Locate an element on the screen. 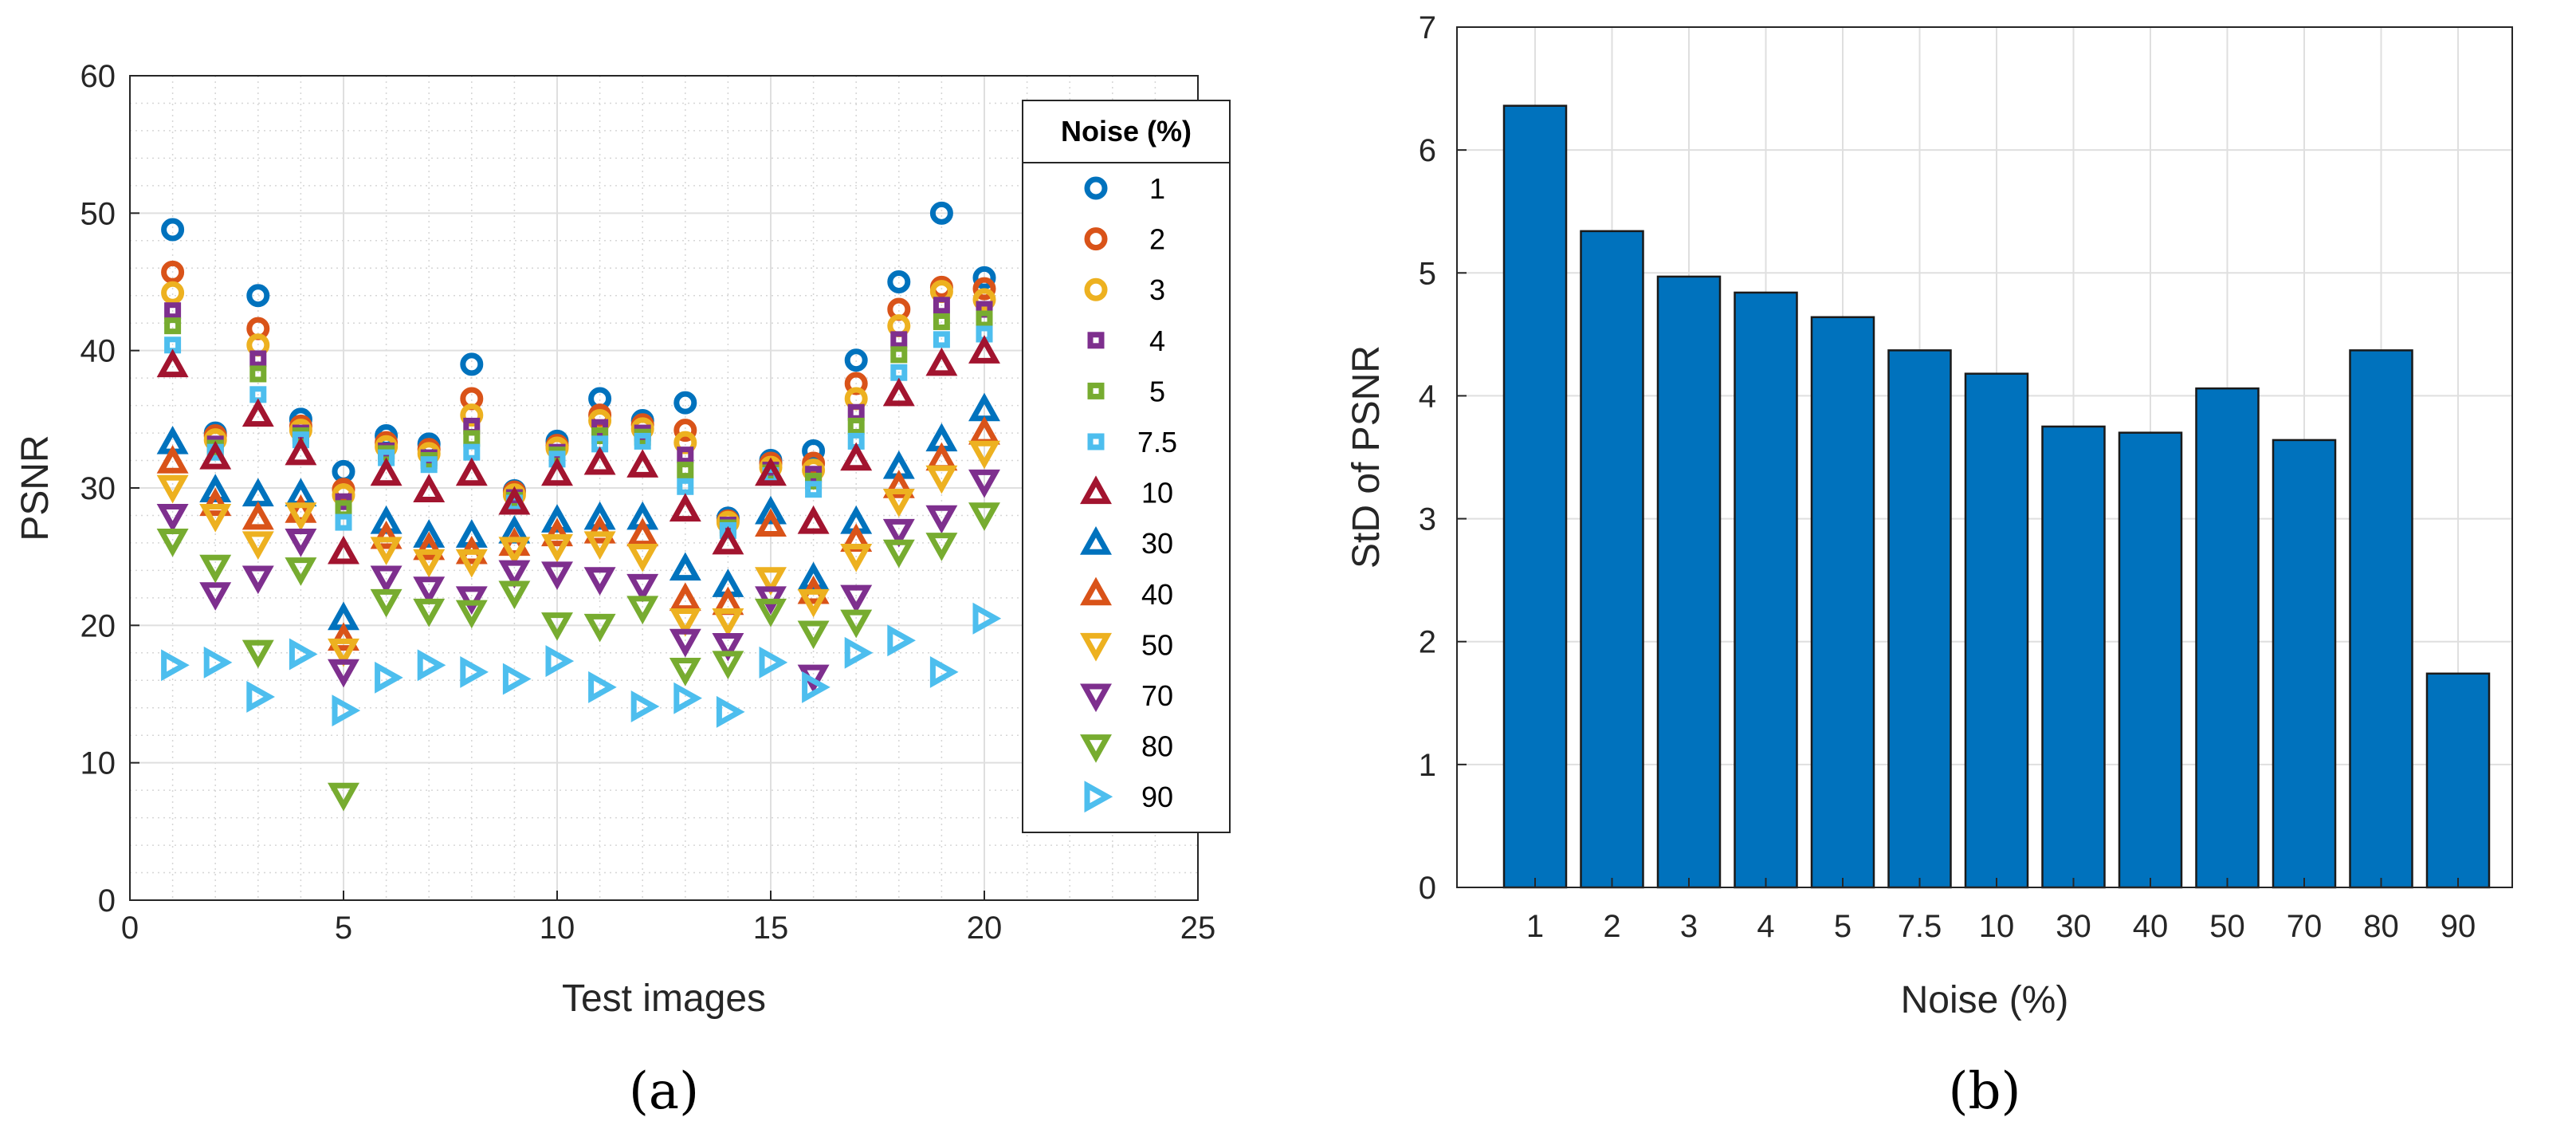 This screenshot has width=2576, height=1129. x-tick-label: 2 is located at coordinates (1611, 926).